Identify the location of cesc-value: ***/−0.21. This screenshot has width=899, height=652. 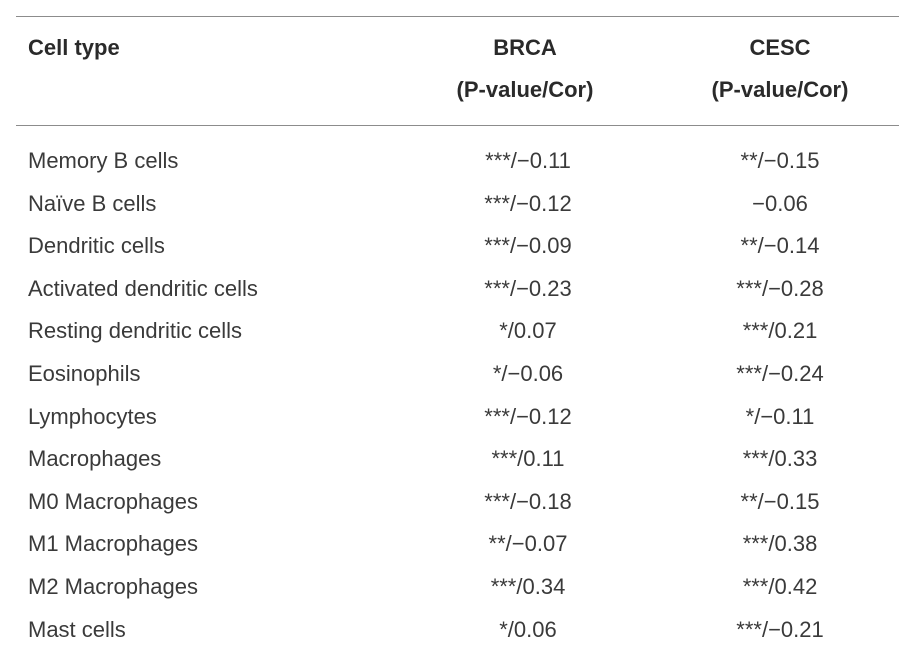
(780, 629).